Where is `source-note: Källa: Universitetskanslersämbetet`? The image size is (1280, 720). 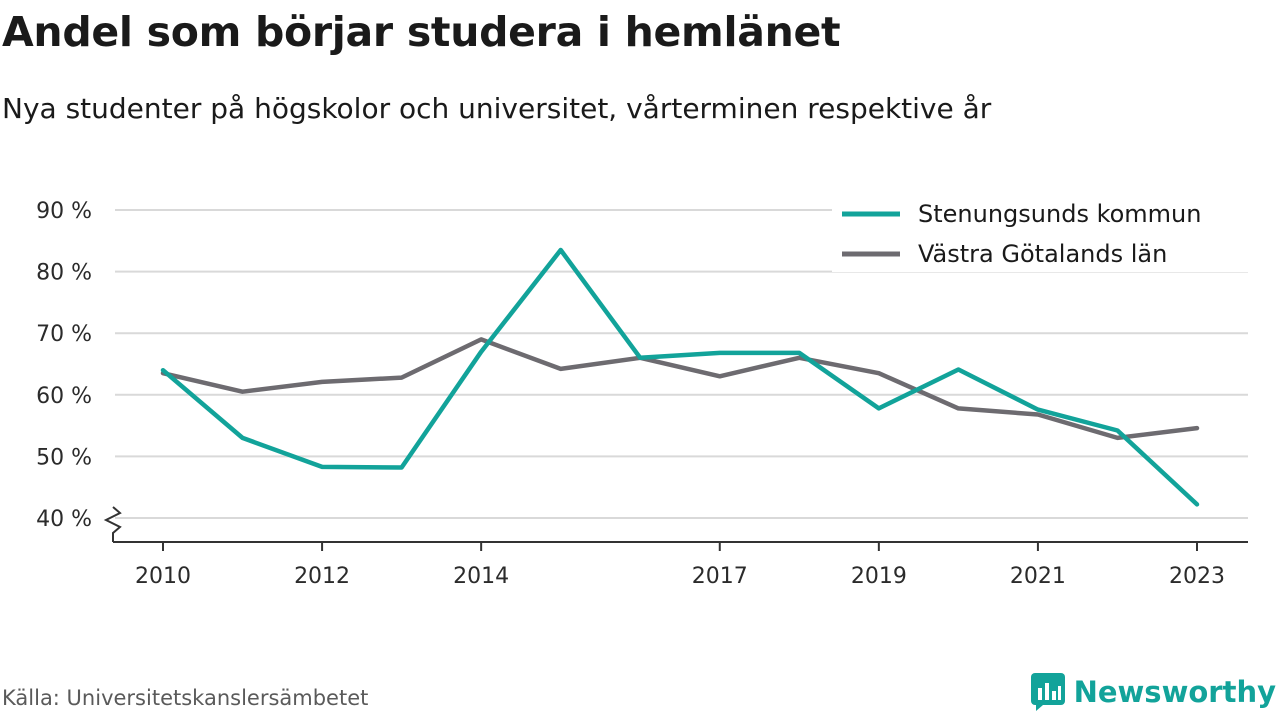
source-note: Källa: Universitetskanslersämbetet is located at coordinates (185, 698).